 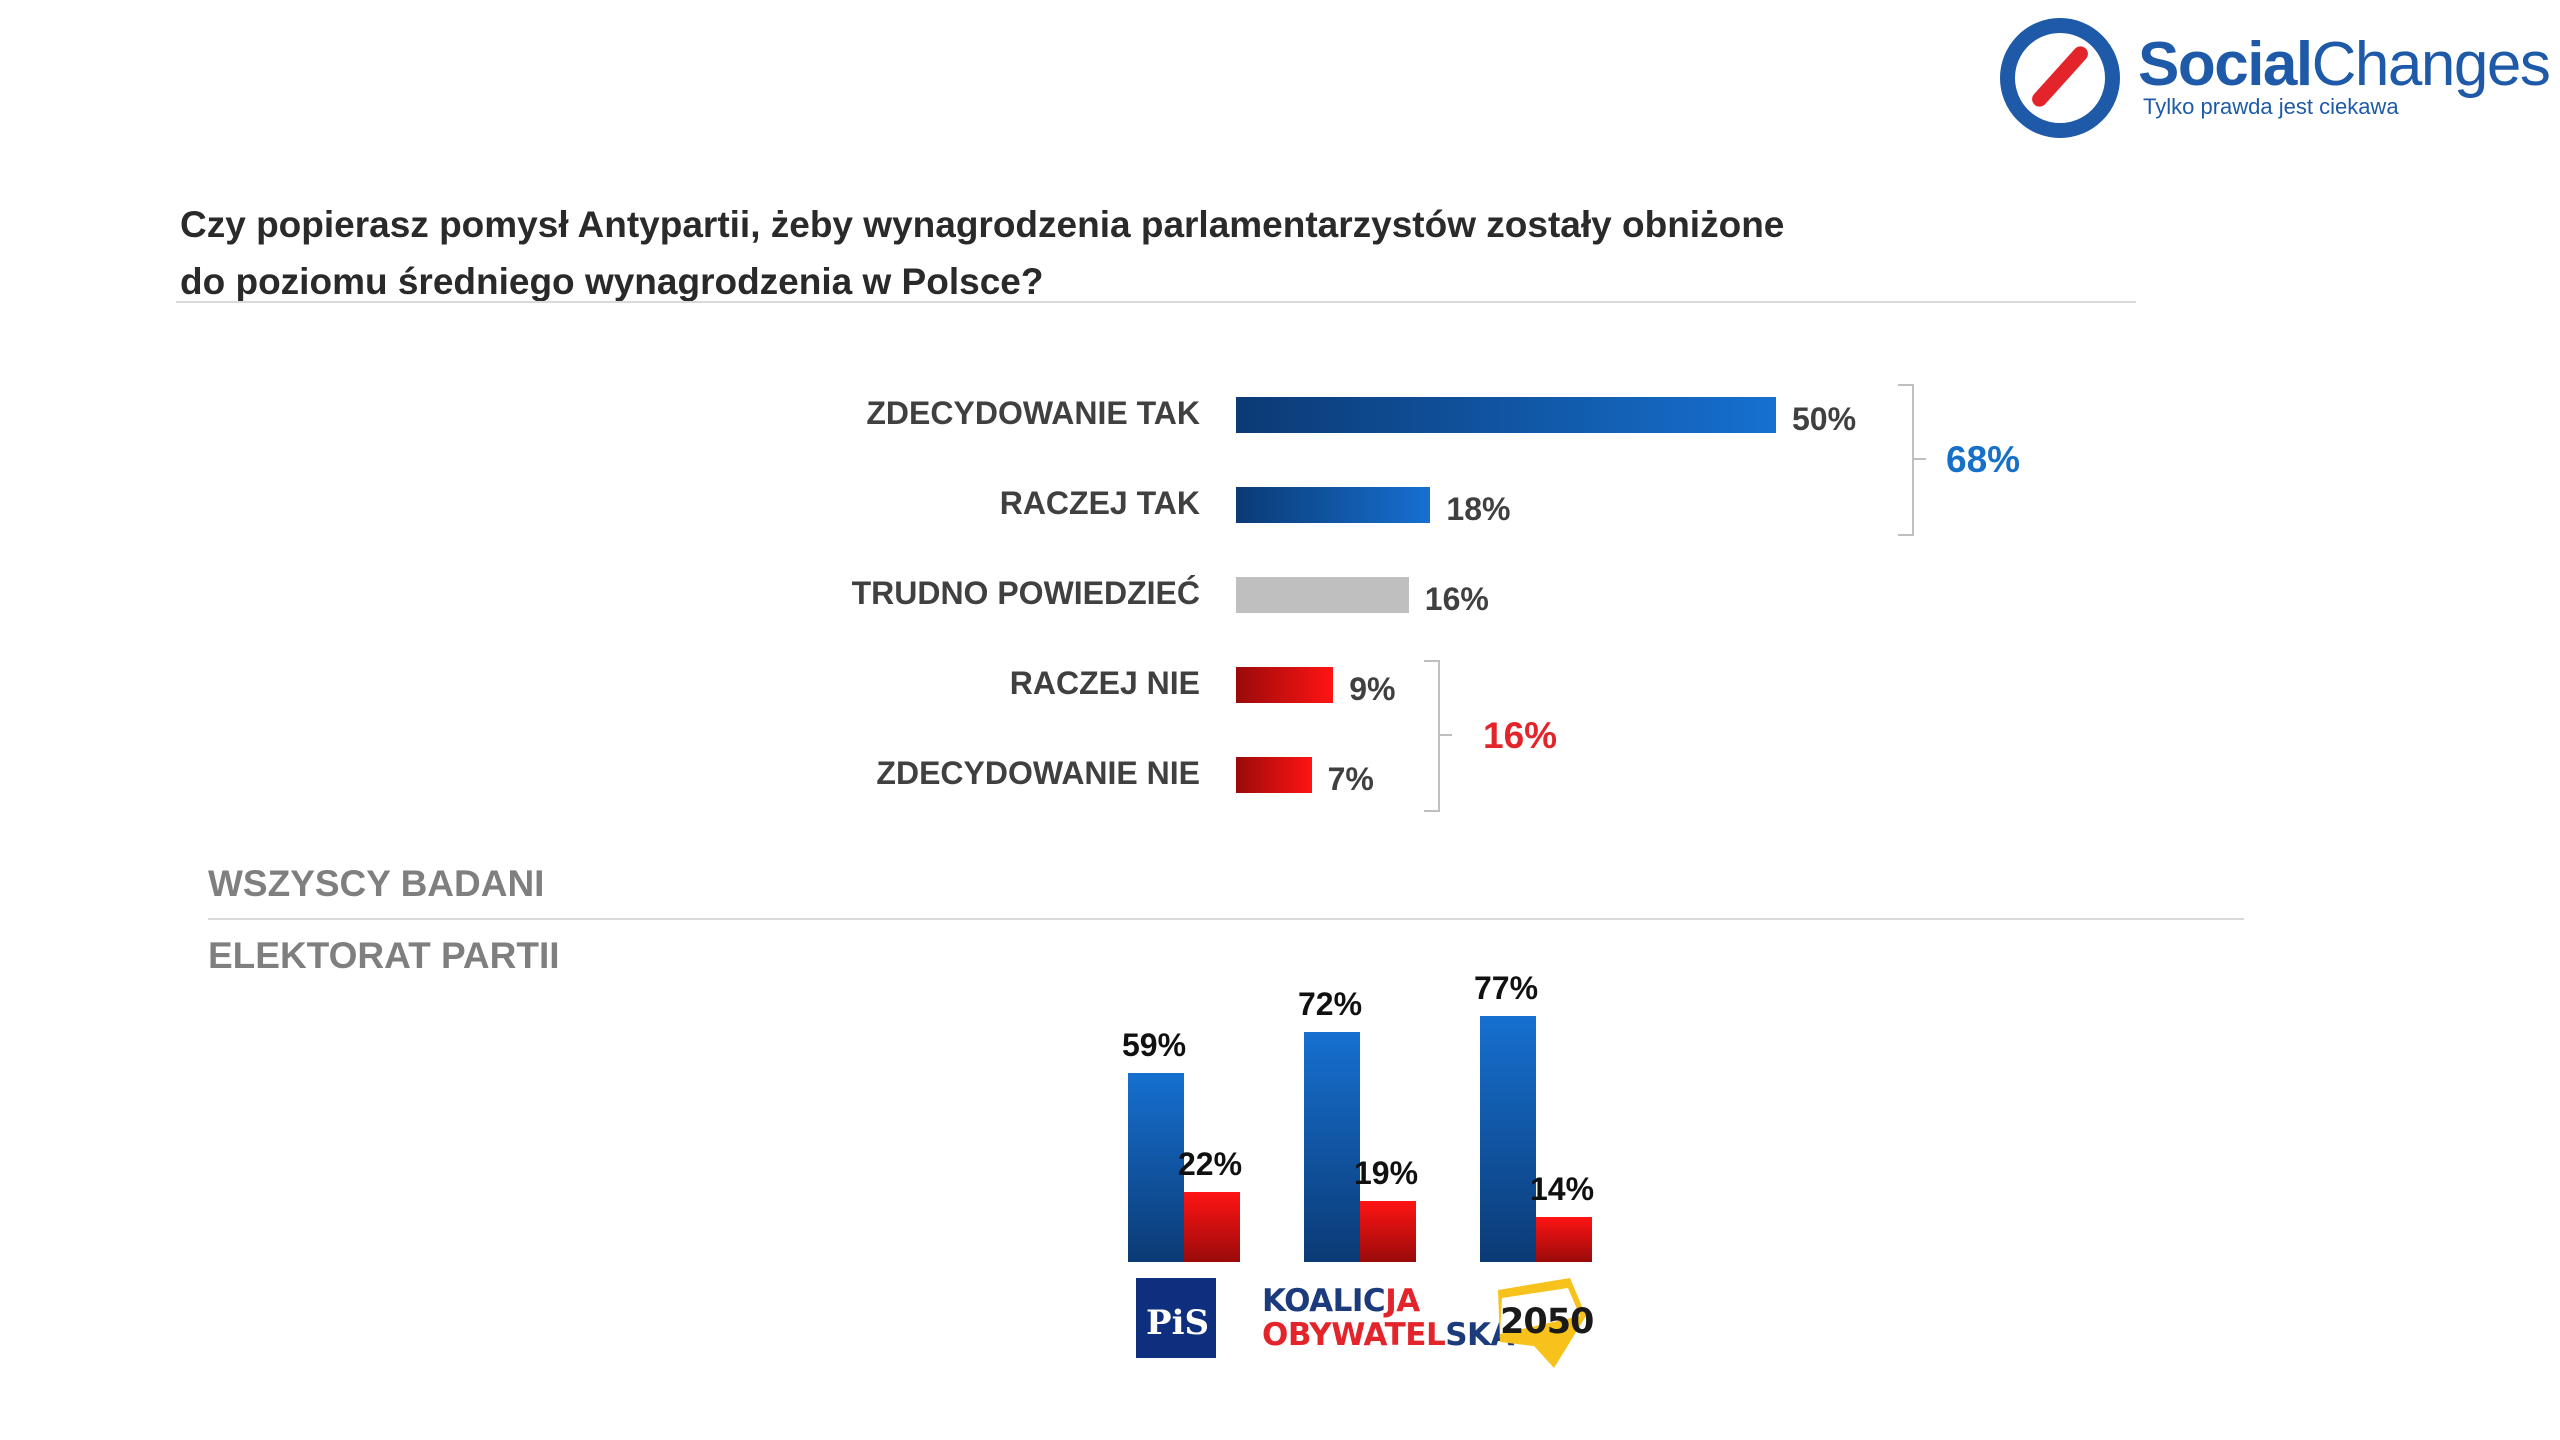 What do you see at coordinates (1341, 1301) in the screenshot?
I see `ko-logo-line-1: KOALICJA` at bounding box center [1341, 1301].